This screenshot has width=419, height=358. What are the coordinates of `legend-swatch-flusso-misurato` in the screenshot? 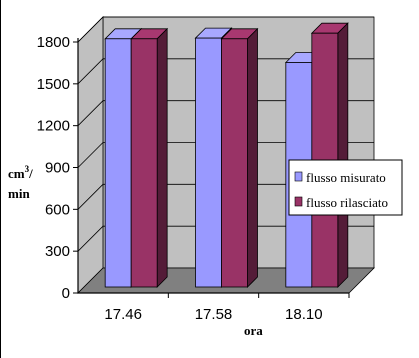 It's located at (298, 176).